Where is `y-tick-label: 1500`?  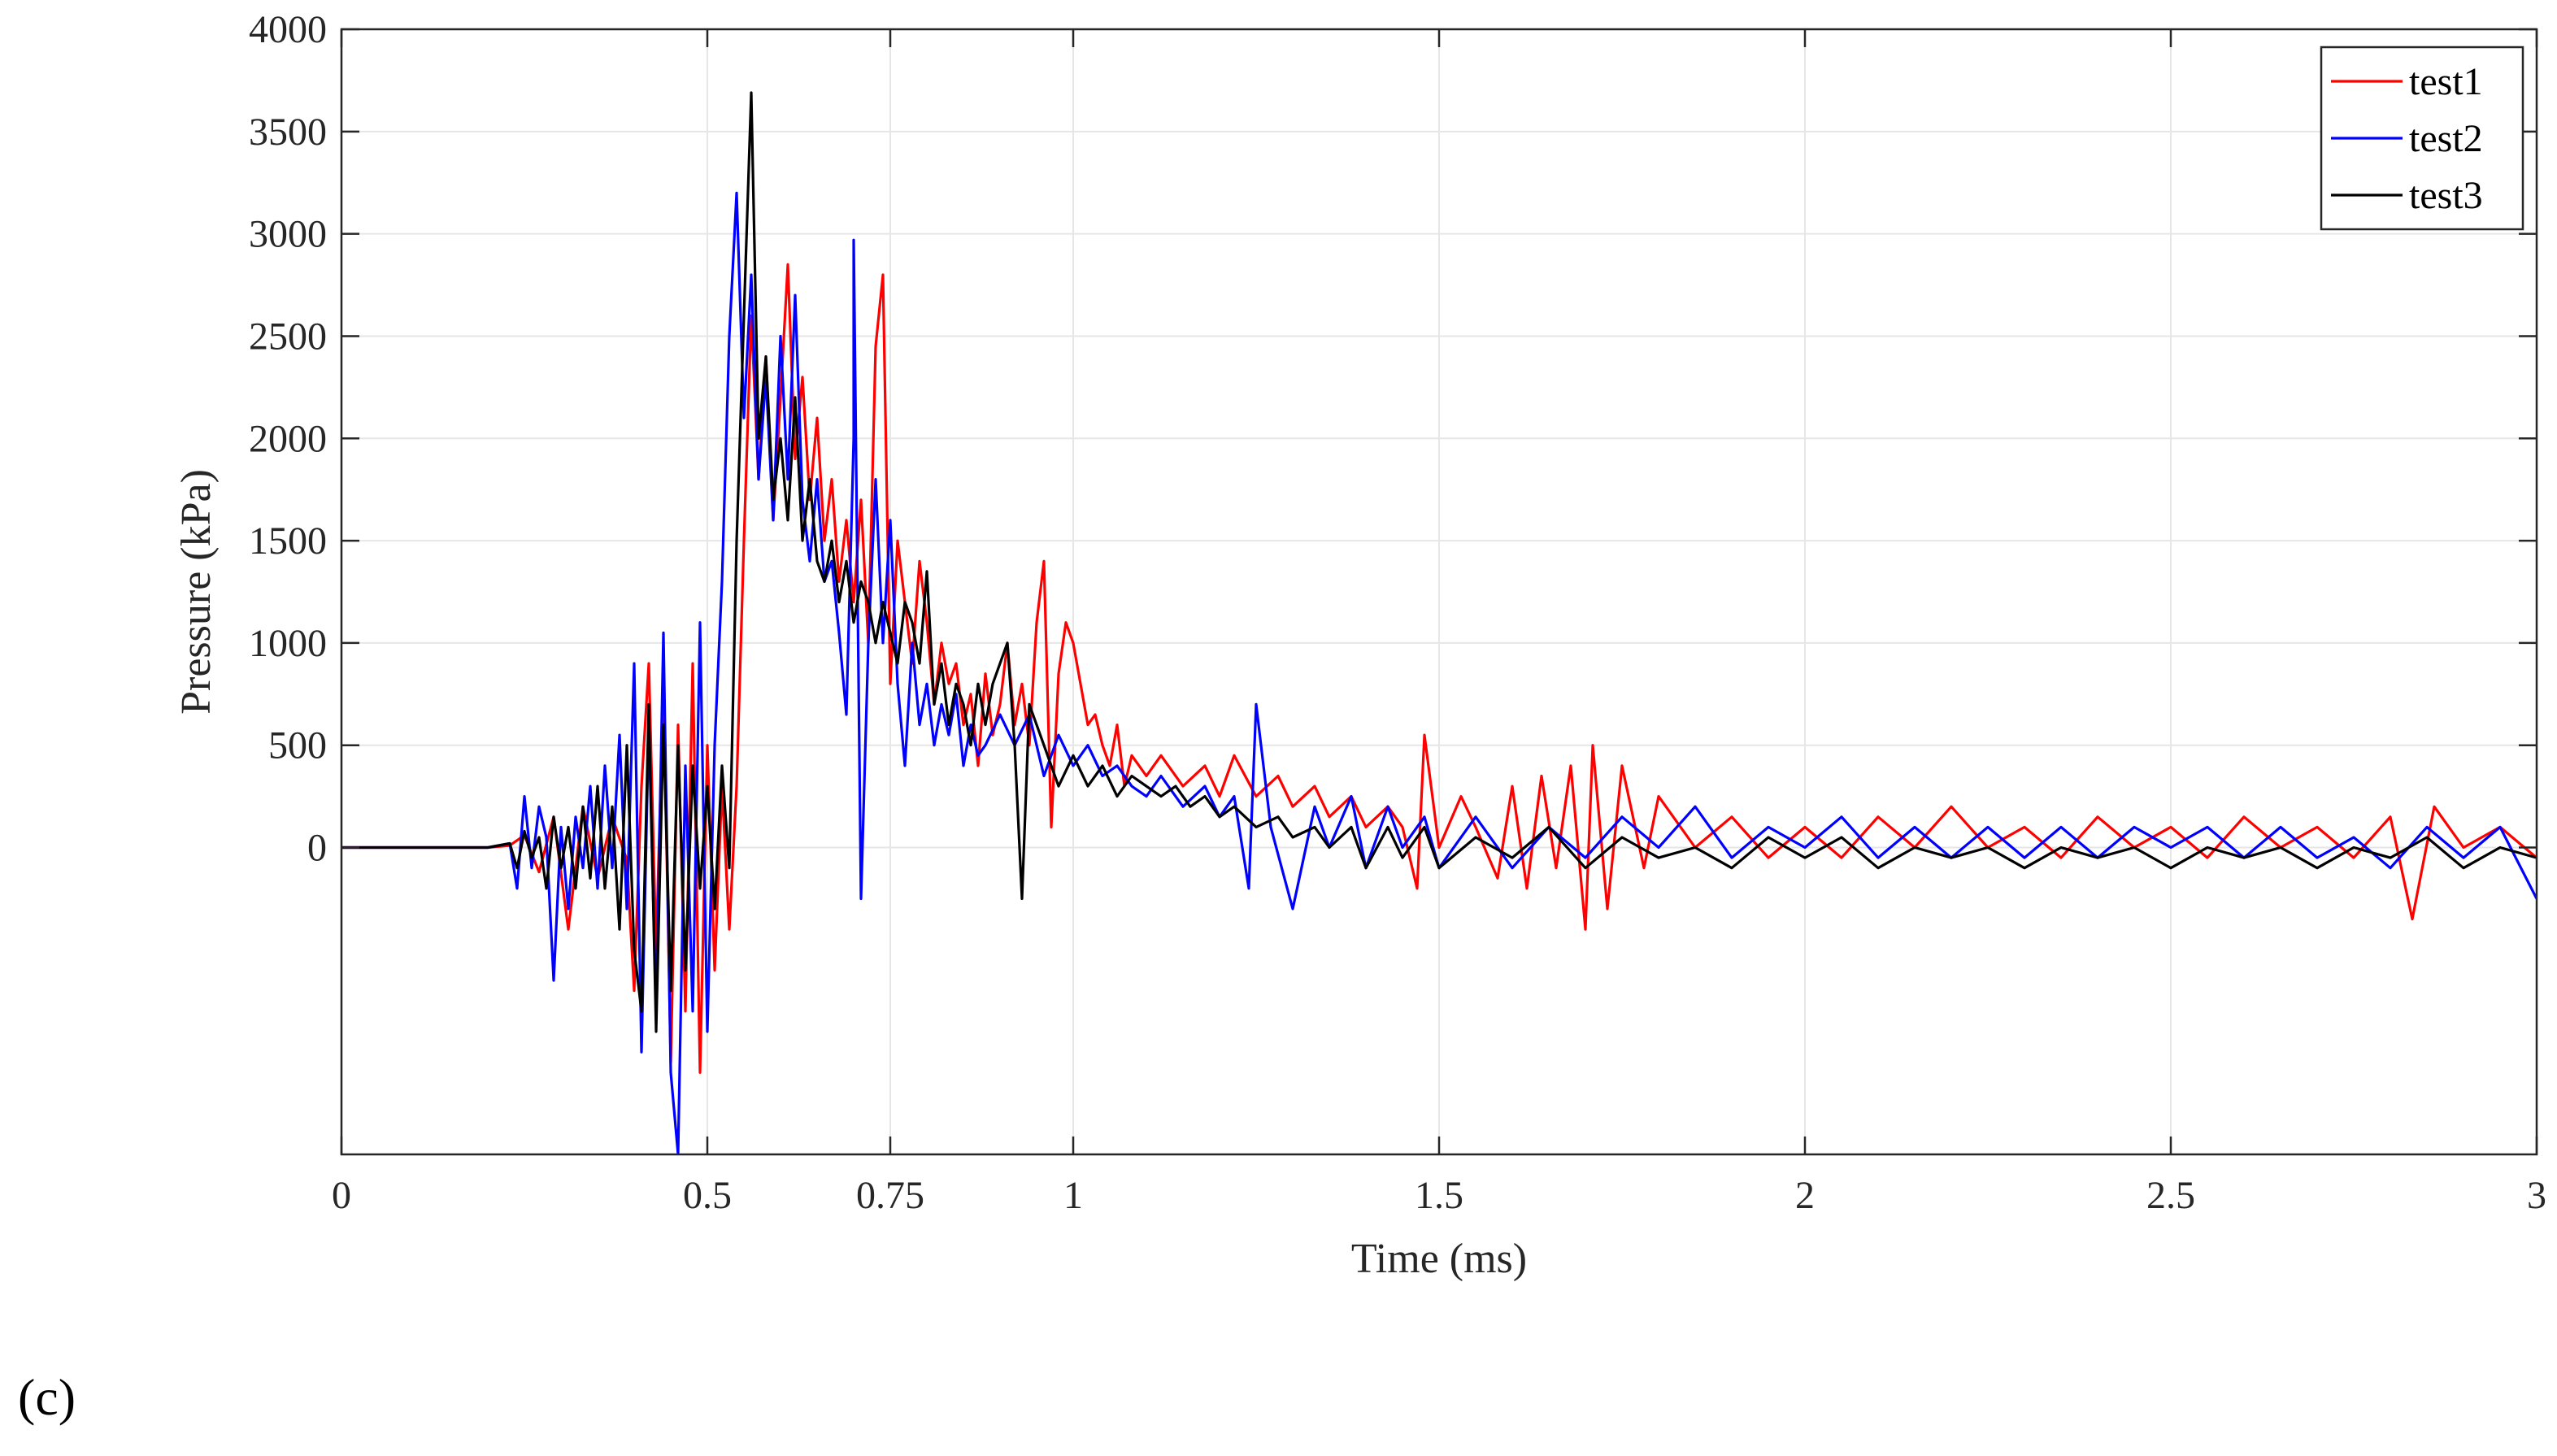
y-tick-label: 1500 is located at coordinates (288, 541).